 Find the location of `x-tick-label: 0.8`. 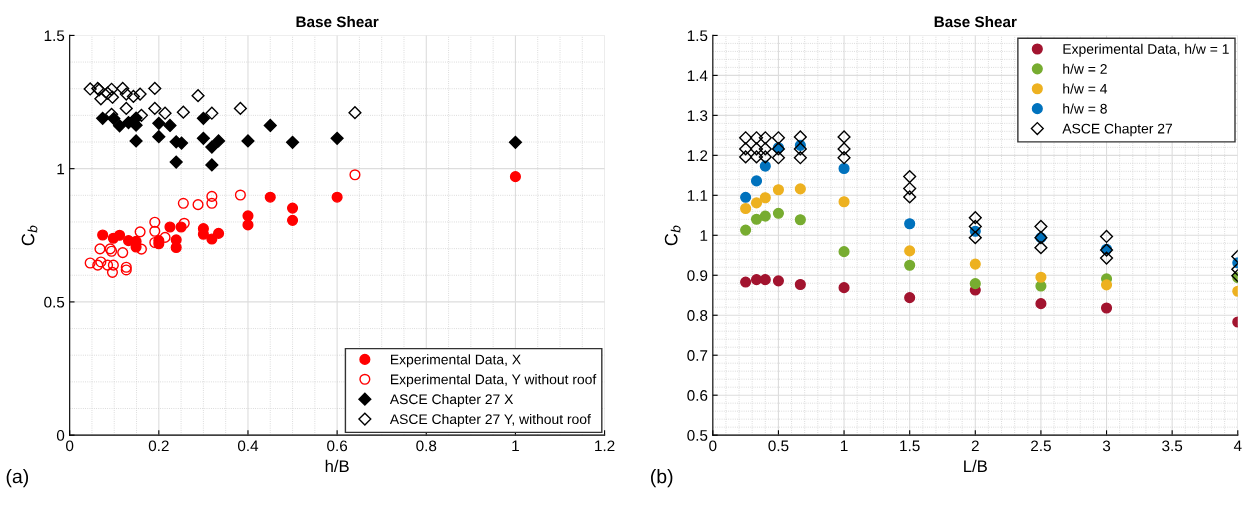

x-tick-label: 0.8 is located at coordinates (426, 446).